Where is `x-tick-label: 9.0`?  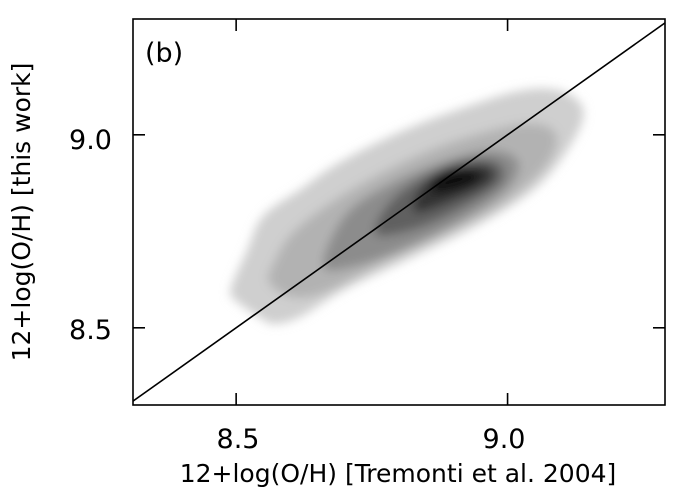
x-tick-label: 9.0 is located at coordinates (504, 439).